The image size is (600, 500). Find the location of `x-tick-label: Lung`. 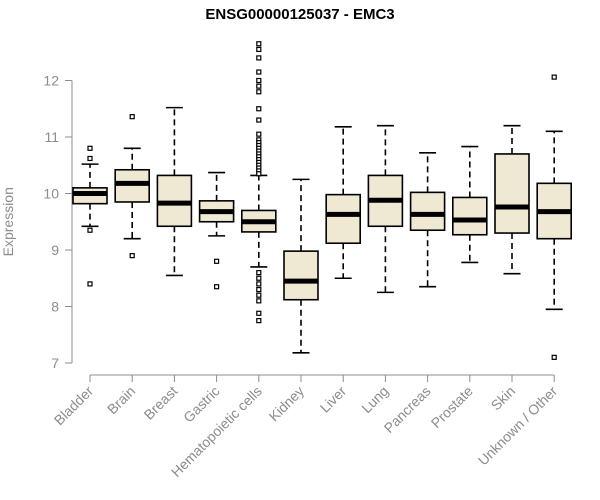

x-tick-label: Lung is located at coordinates (374, 399).